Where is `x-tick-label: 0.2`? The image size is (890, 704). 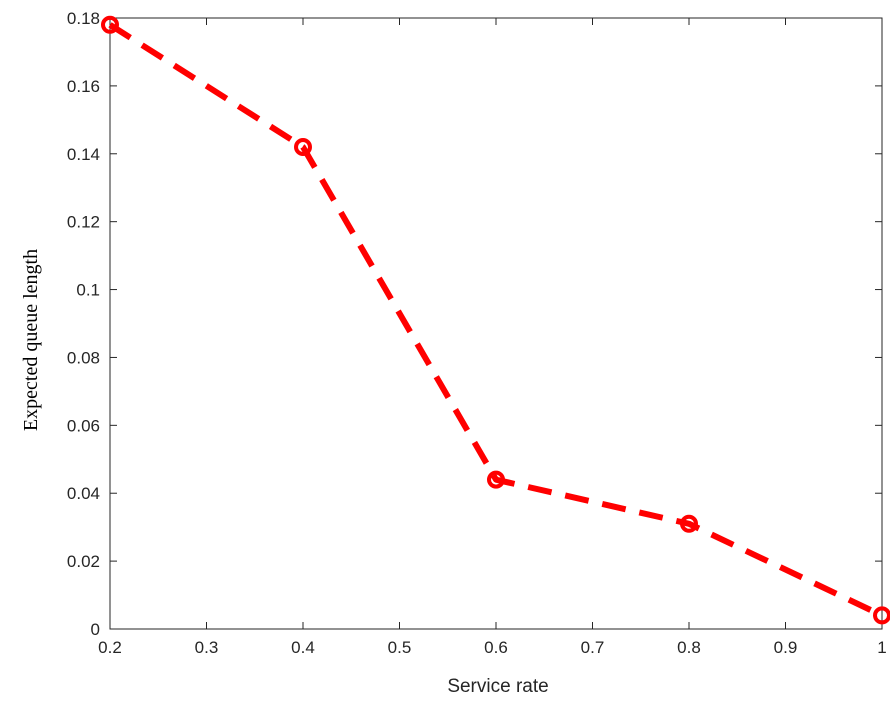 x-tick-label: 0.2 is located at coordinates (110, 647).